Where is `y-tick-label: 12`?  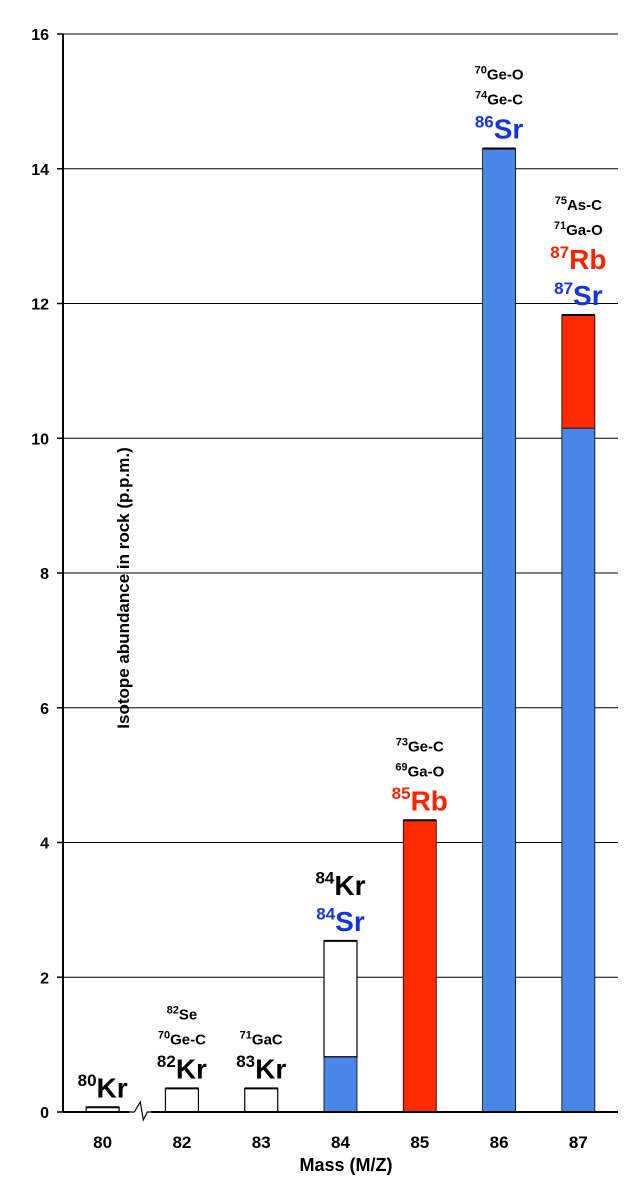
y-tick-label: 12 is located at coordinates (40, 305).